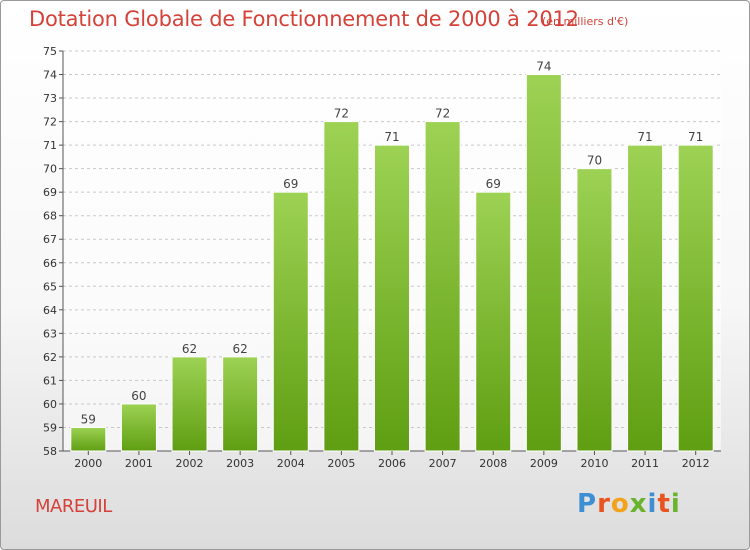 The image size is (750, 550). I want to click on chart-unit-note: (en milliers d'€), so click(585, 21).